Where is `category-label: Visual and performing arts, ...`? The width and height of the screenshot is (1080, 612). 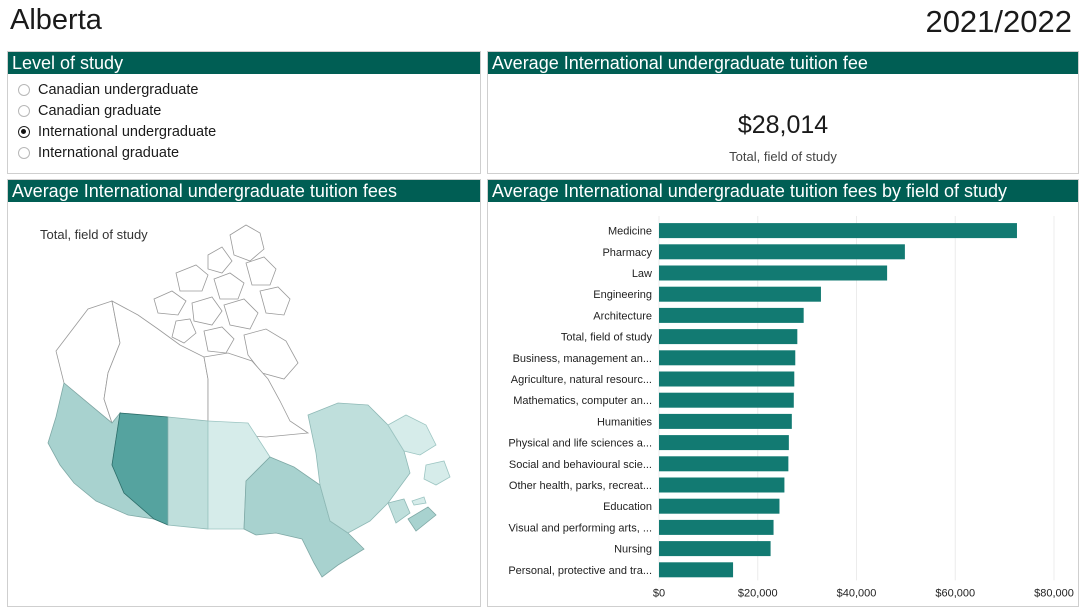 category-label: Visual and performing arts, ... is located at coordinates (580, 528).